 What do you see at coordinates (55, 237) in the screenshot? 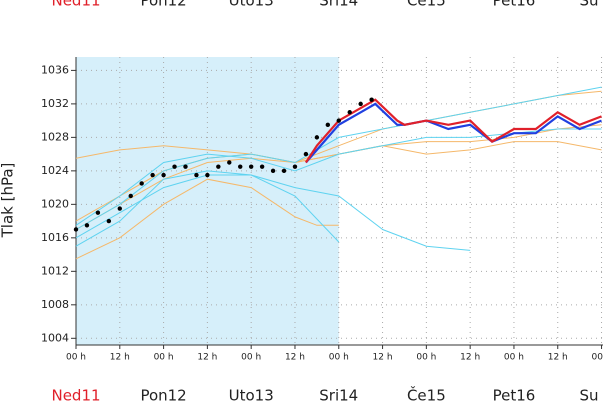
I see `y-tick-label: 1016` at bounding box center [55, 237].